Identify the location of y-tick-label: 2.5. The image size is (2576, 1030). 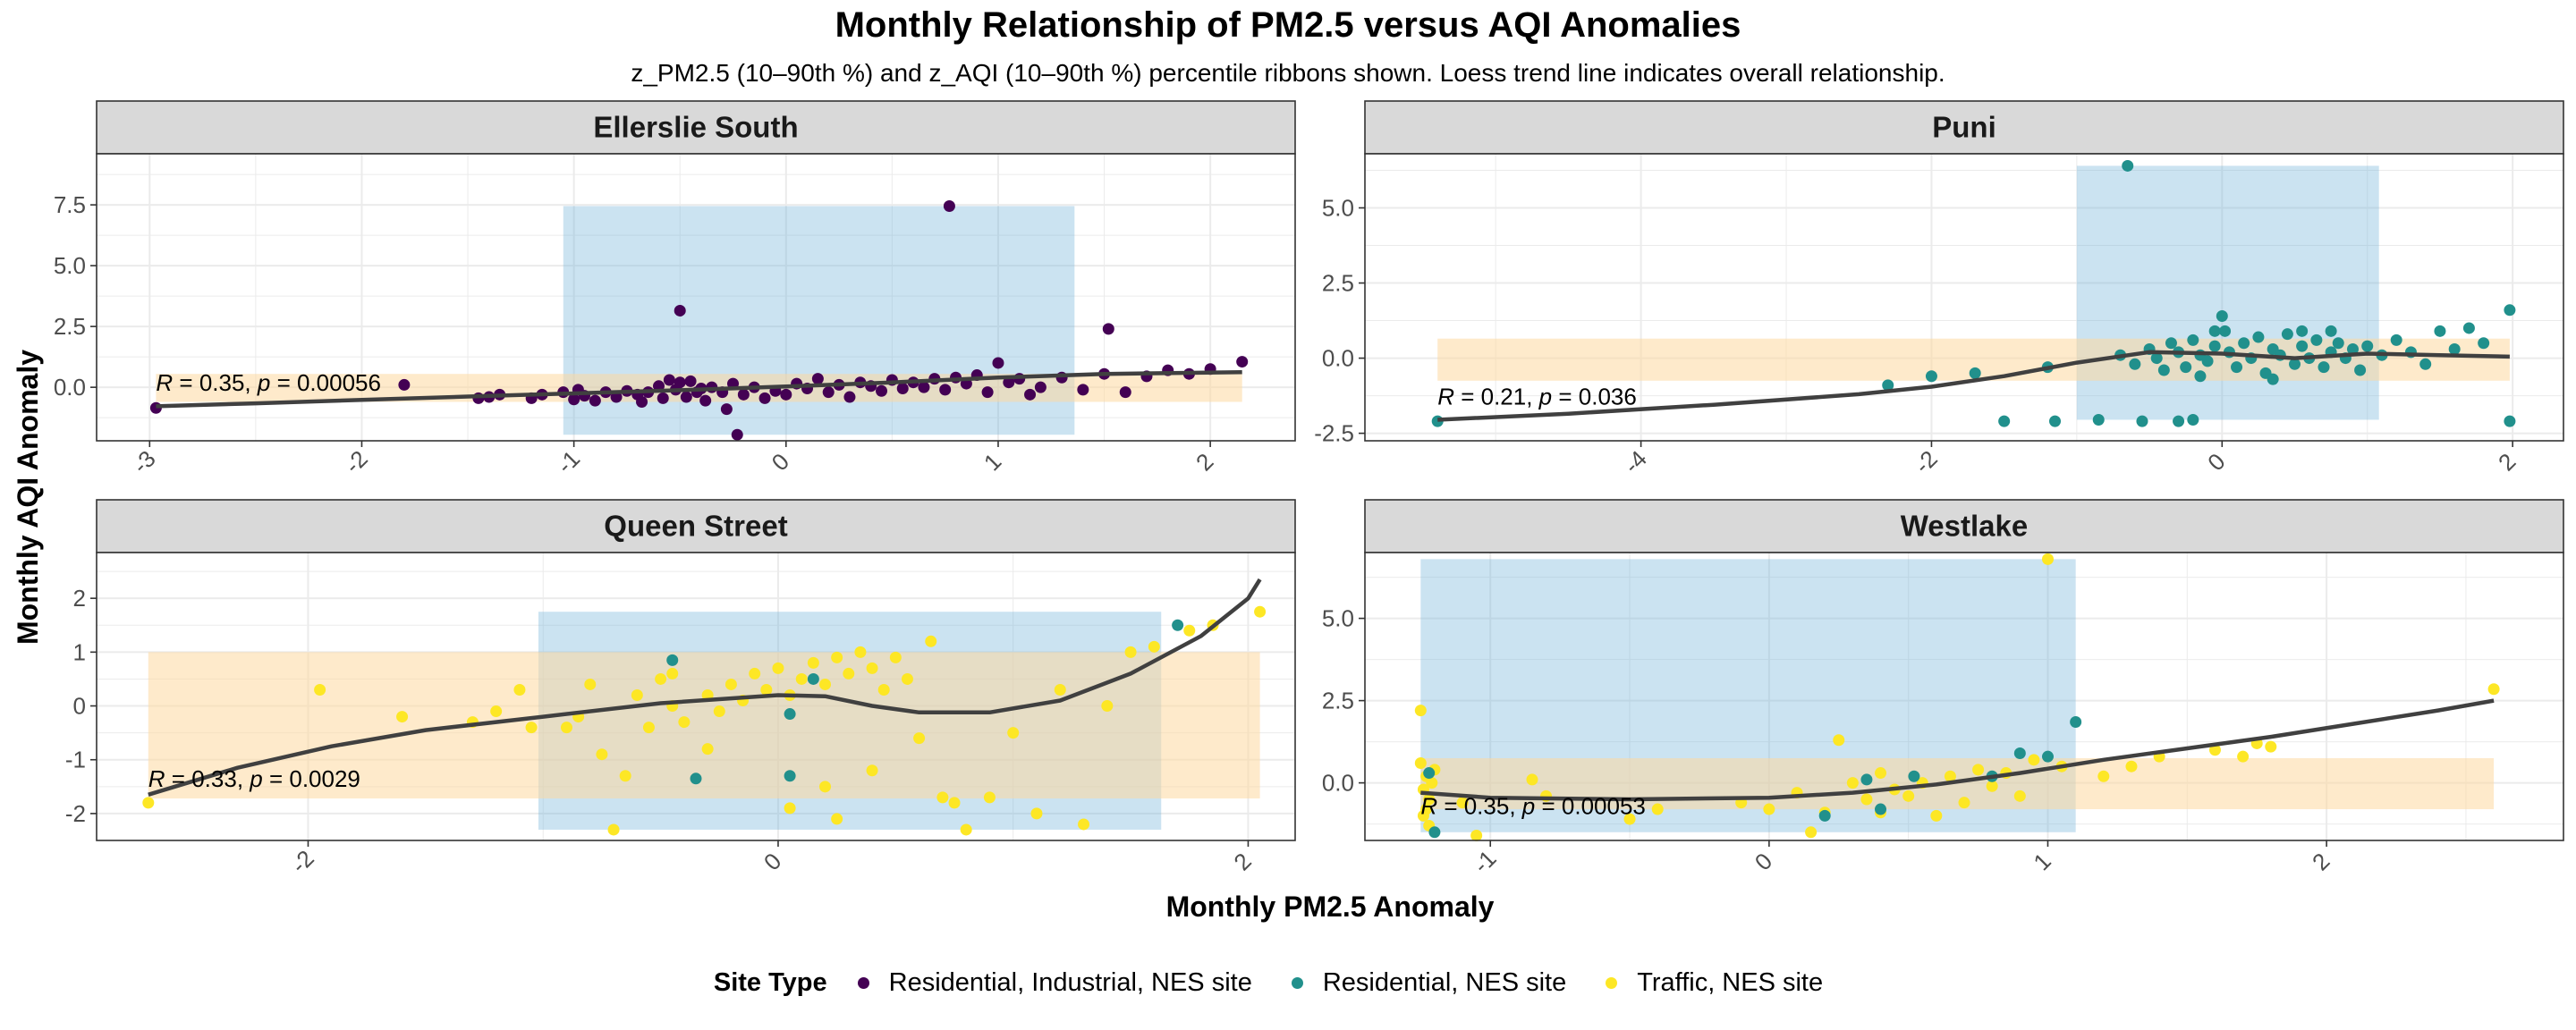
(1338, 283).